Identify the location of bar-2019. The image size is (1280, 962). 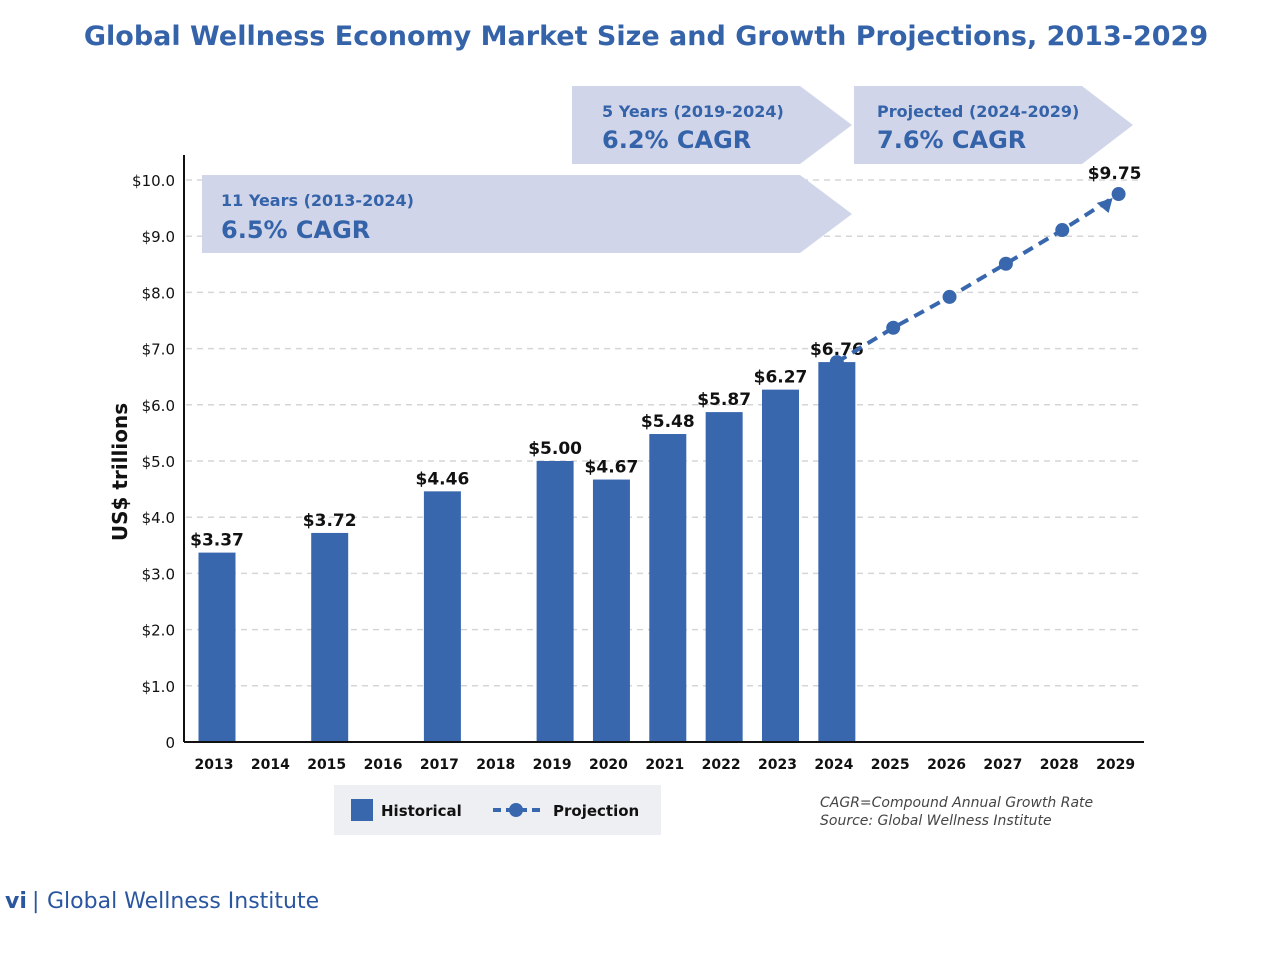
(555, 601).